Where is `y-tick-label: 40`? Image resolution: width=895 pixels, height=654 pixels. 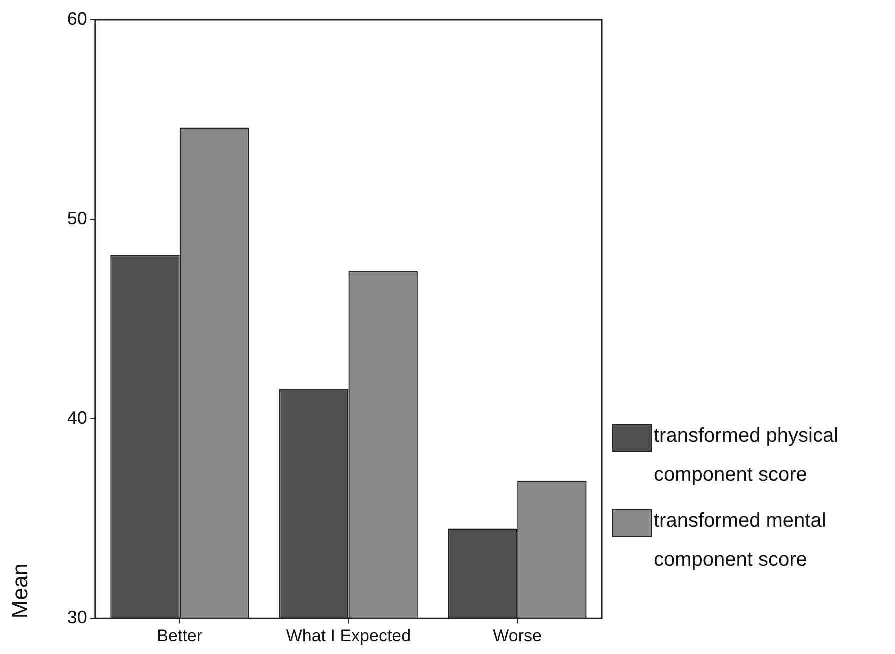
y-tick-label: 40 is located at coordinates (77, 418).